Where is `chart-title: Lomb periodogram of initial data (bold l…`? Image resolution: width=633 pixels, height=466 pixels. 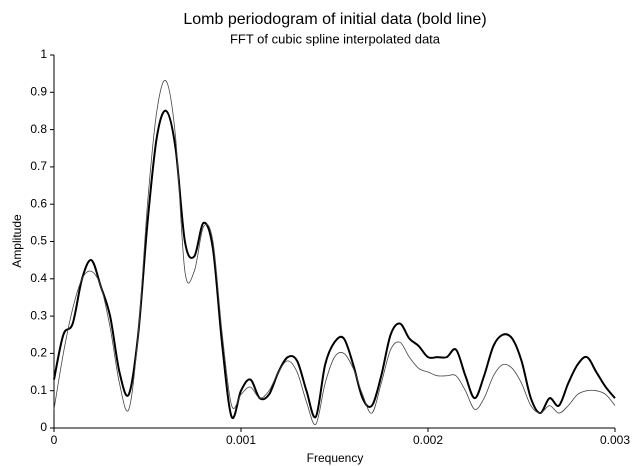
chart-title: Lomb periodogram of initial data (bold l… is located at coordinates (334, 19).